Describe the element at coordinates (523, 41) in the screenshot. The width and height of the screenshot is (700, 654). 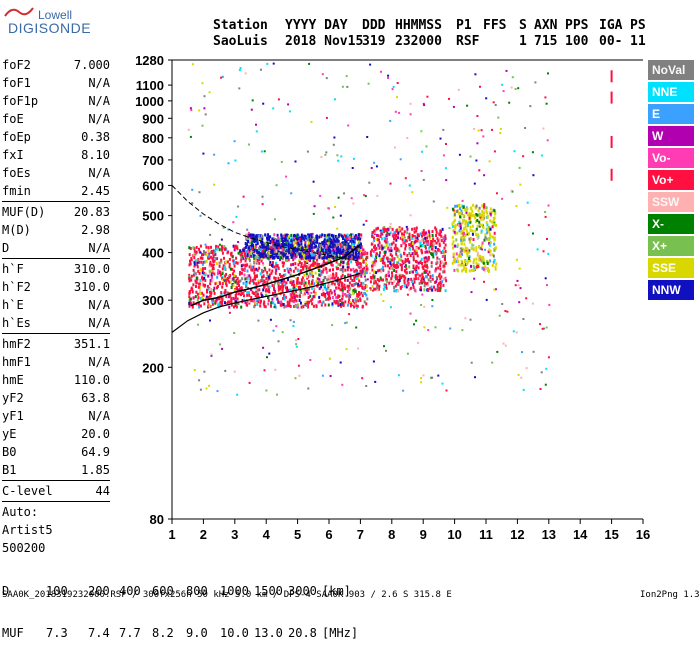
I see `header-value: 1` at that location.